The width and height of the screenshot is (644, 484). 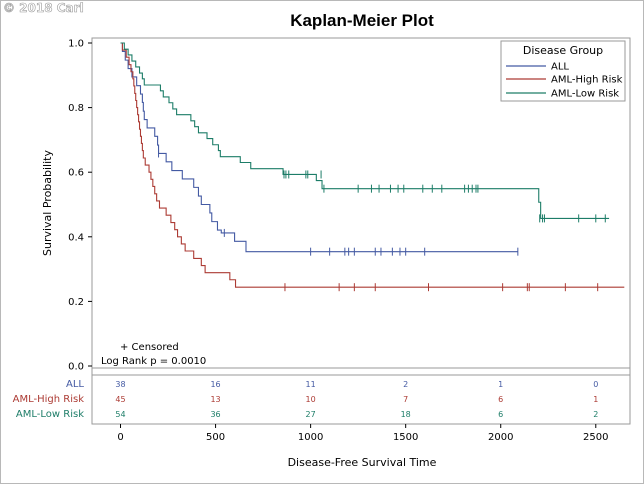 I want to click on x-axis: 0 500 1000 1500 2000 2500, so click(x=363, y=433).